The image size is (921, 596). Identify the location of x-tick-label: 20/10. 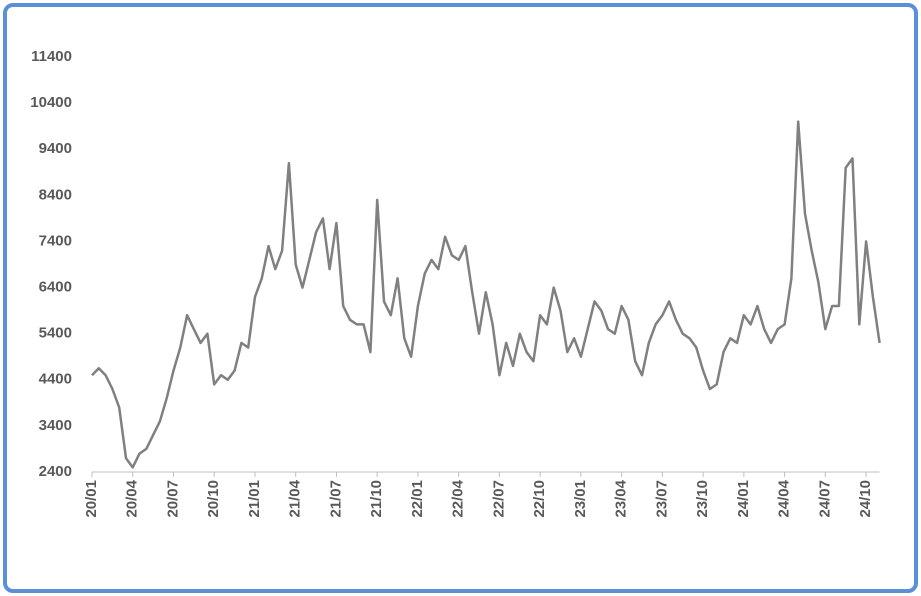
(213, 499).